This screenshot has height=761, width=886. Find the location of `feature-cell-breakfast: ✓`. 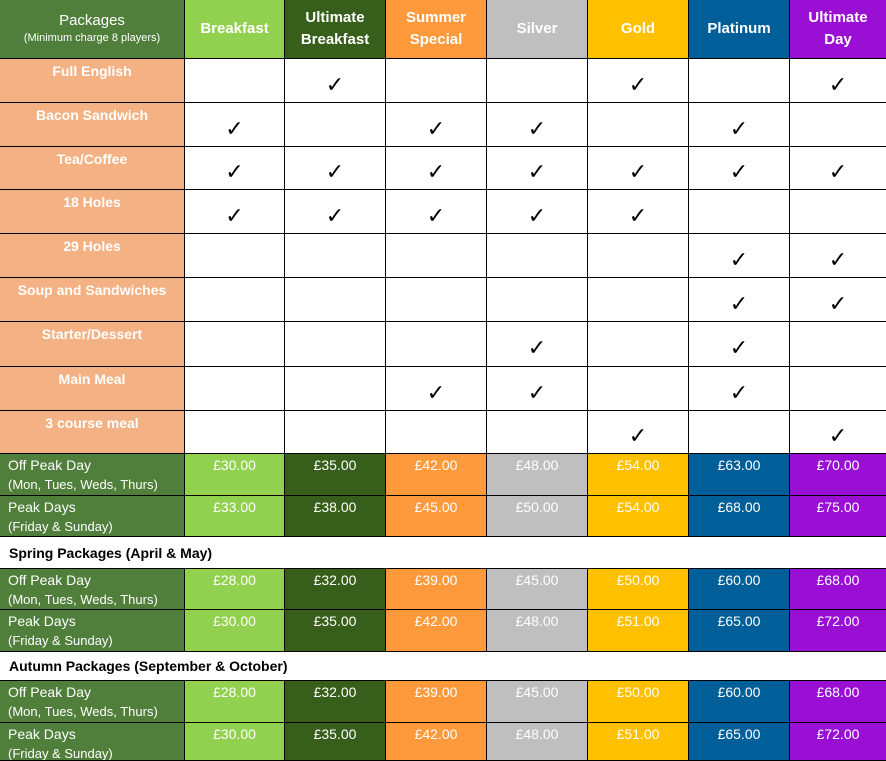

feature-cell-breakfast: ✓ is located at coordinates (235, 125).